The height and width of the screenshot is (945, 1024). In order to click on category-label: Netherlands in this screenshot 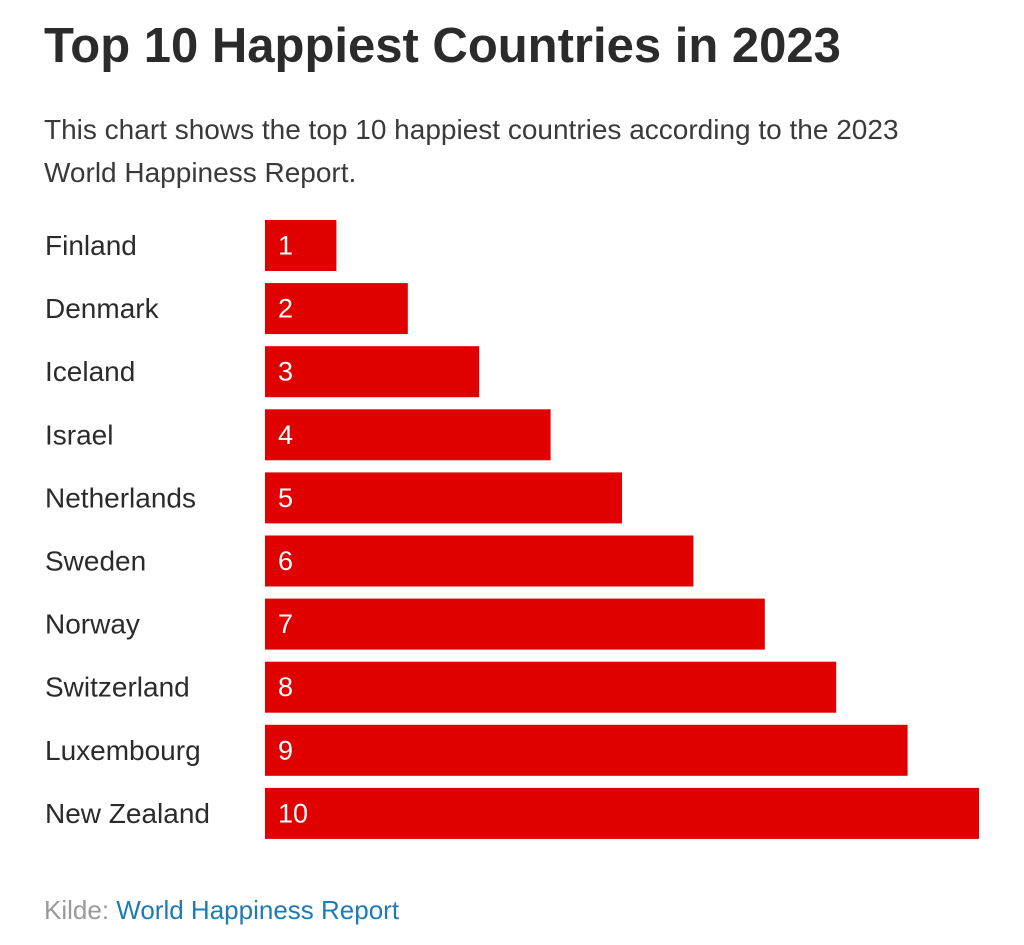, I will do `click(120, 497)`.